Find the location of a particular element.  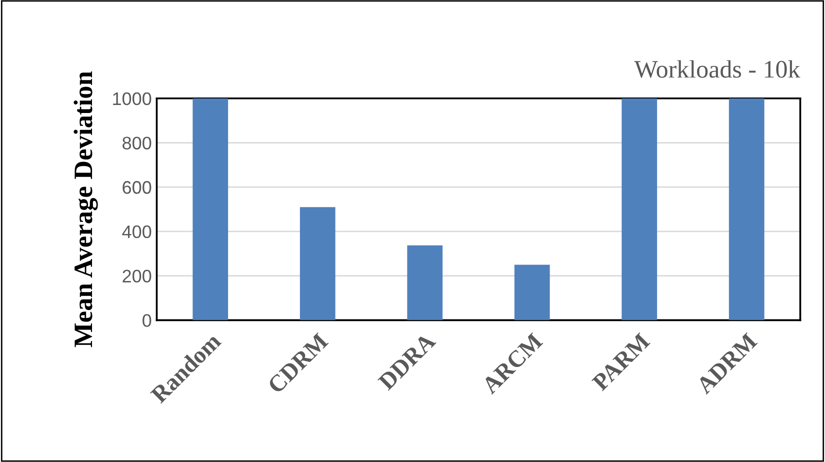

y-tick-label: 0 is located at coordinates (147, 320).